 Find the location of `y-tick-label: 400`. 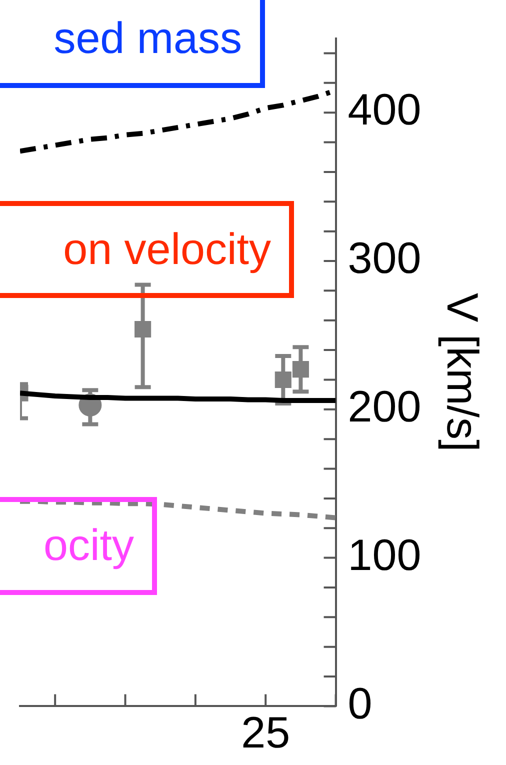

y-tick-label: 400 is located at coordinates (385, 110).